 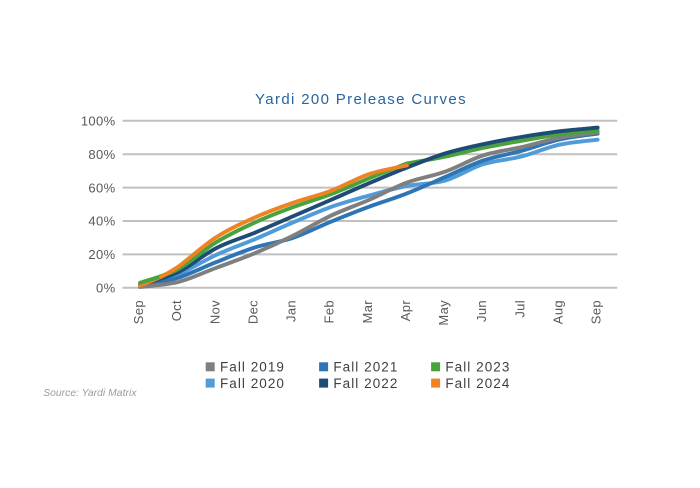 I want to click on svg-text: Jun, so click(x=481, y=311).